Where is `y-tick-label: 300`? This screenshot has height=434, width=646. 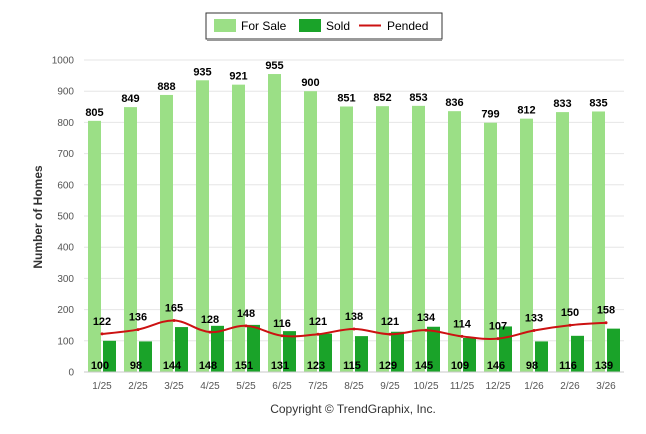
y-tick-label: 300 is located at coordinates (65, 279).